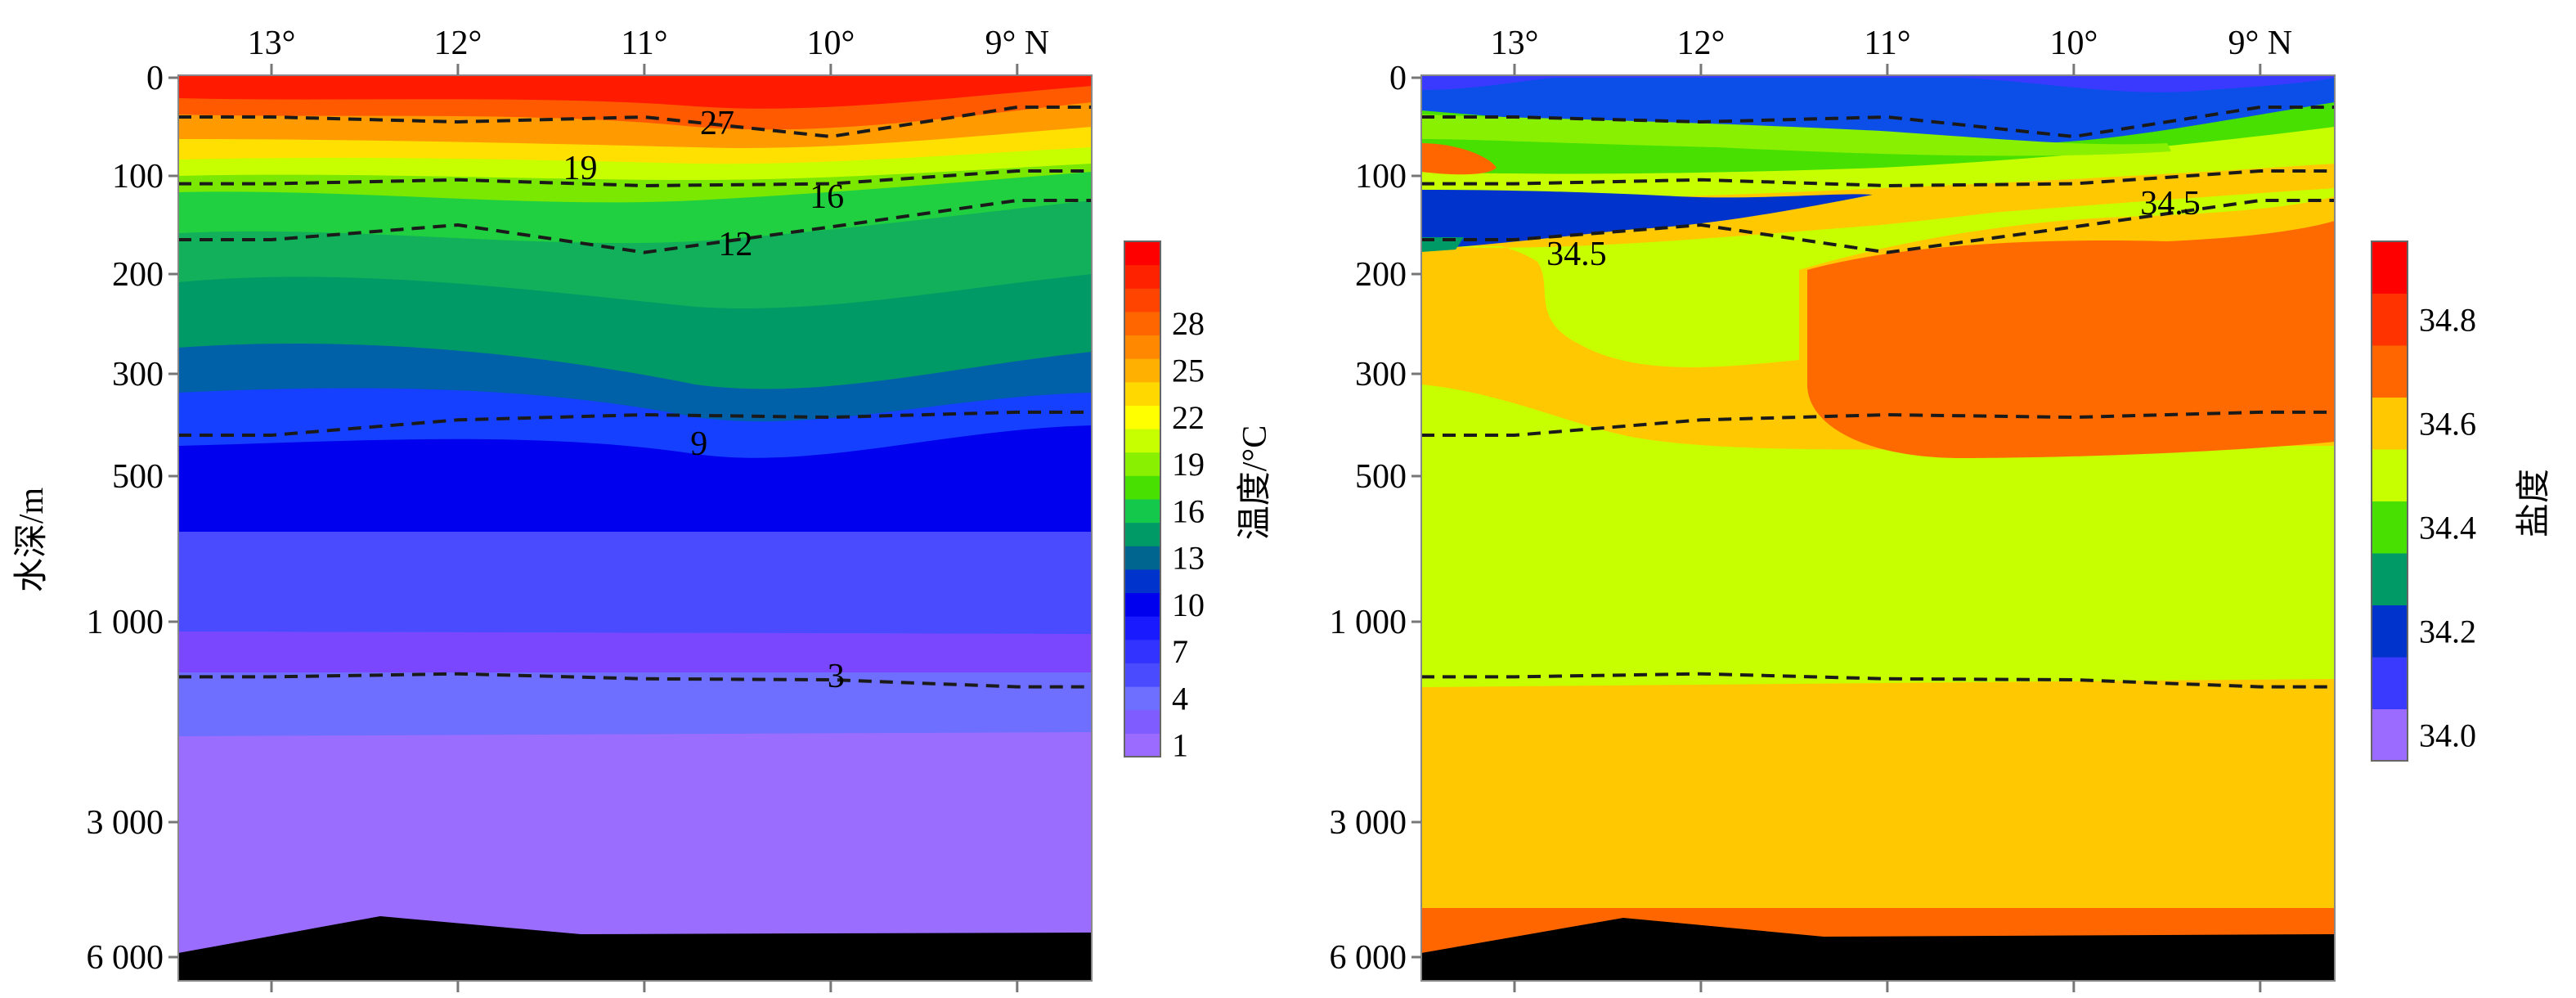 The height and width of the screenshot is (998, 2576). What do you see at coordinates (2447, 319) in the screenshot?
I see `colorbar-tick-label: 34.8` at bounding box center [2447, 319].